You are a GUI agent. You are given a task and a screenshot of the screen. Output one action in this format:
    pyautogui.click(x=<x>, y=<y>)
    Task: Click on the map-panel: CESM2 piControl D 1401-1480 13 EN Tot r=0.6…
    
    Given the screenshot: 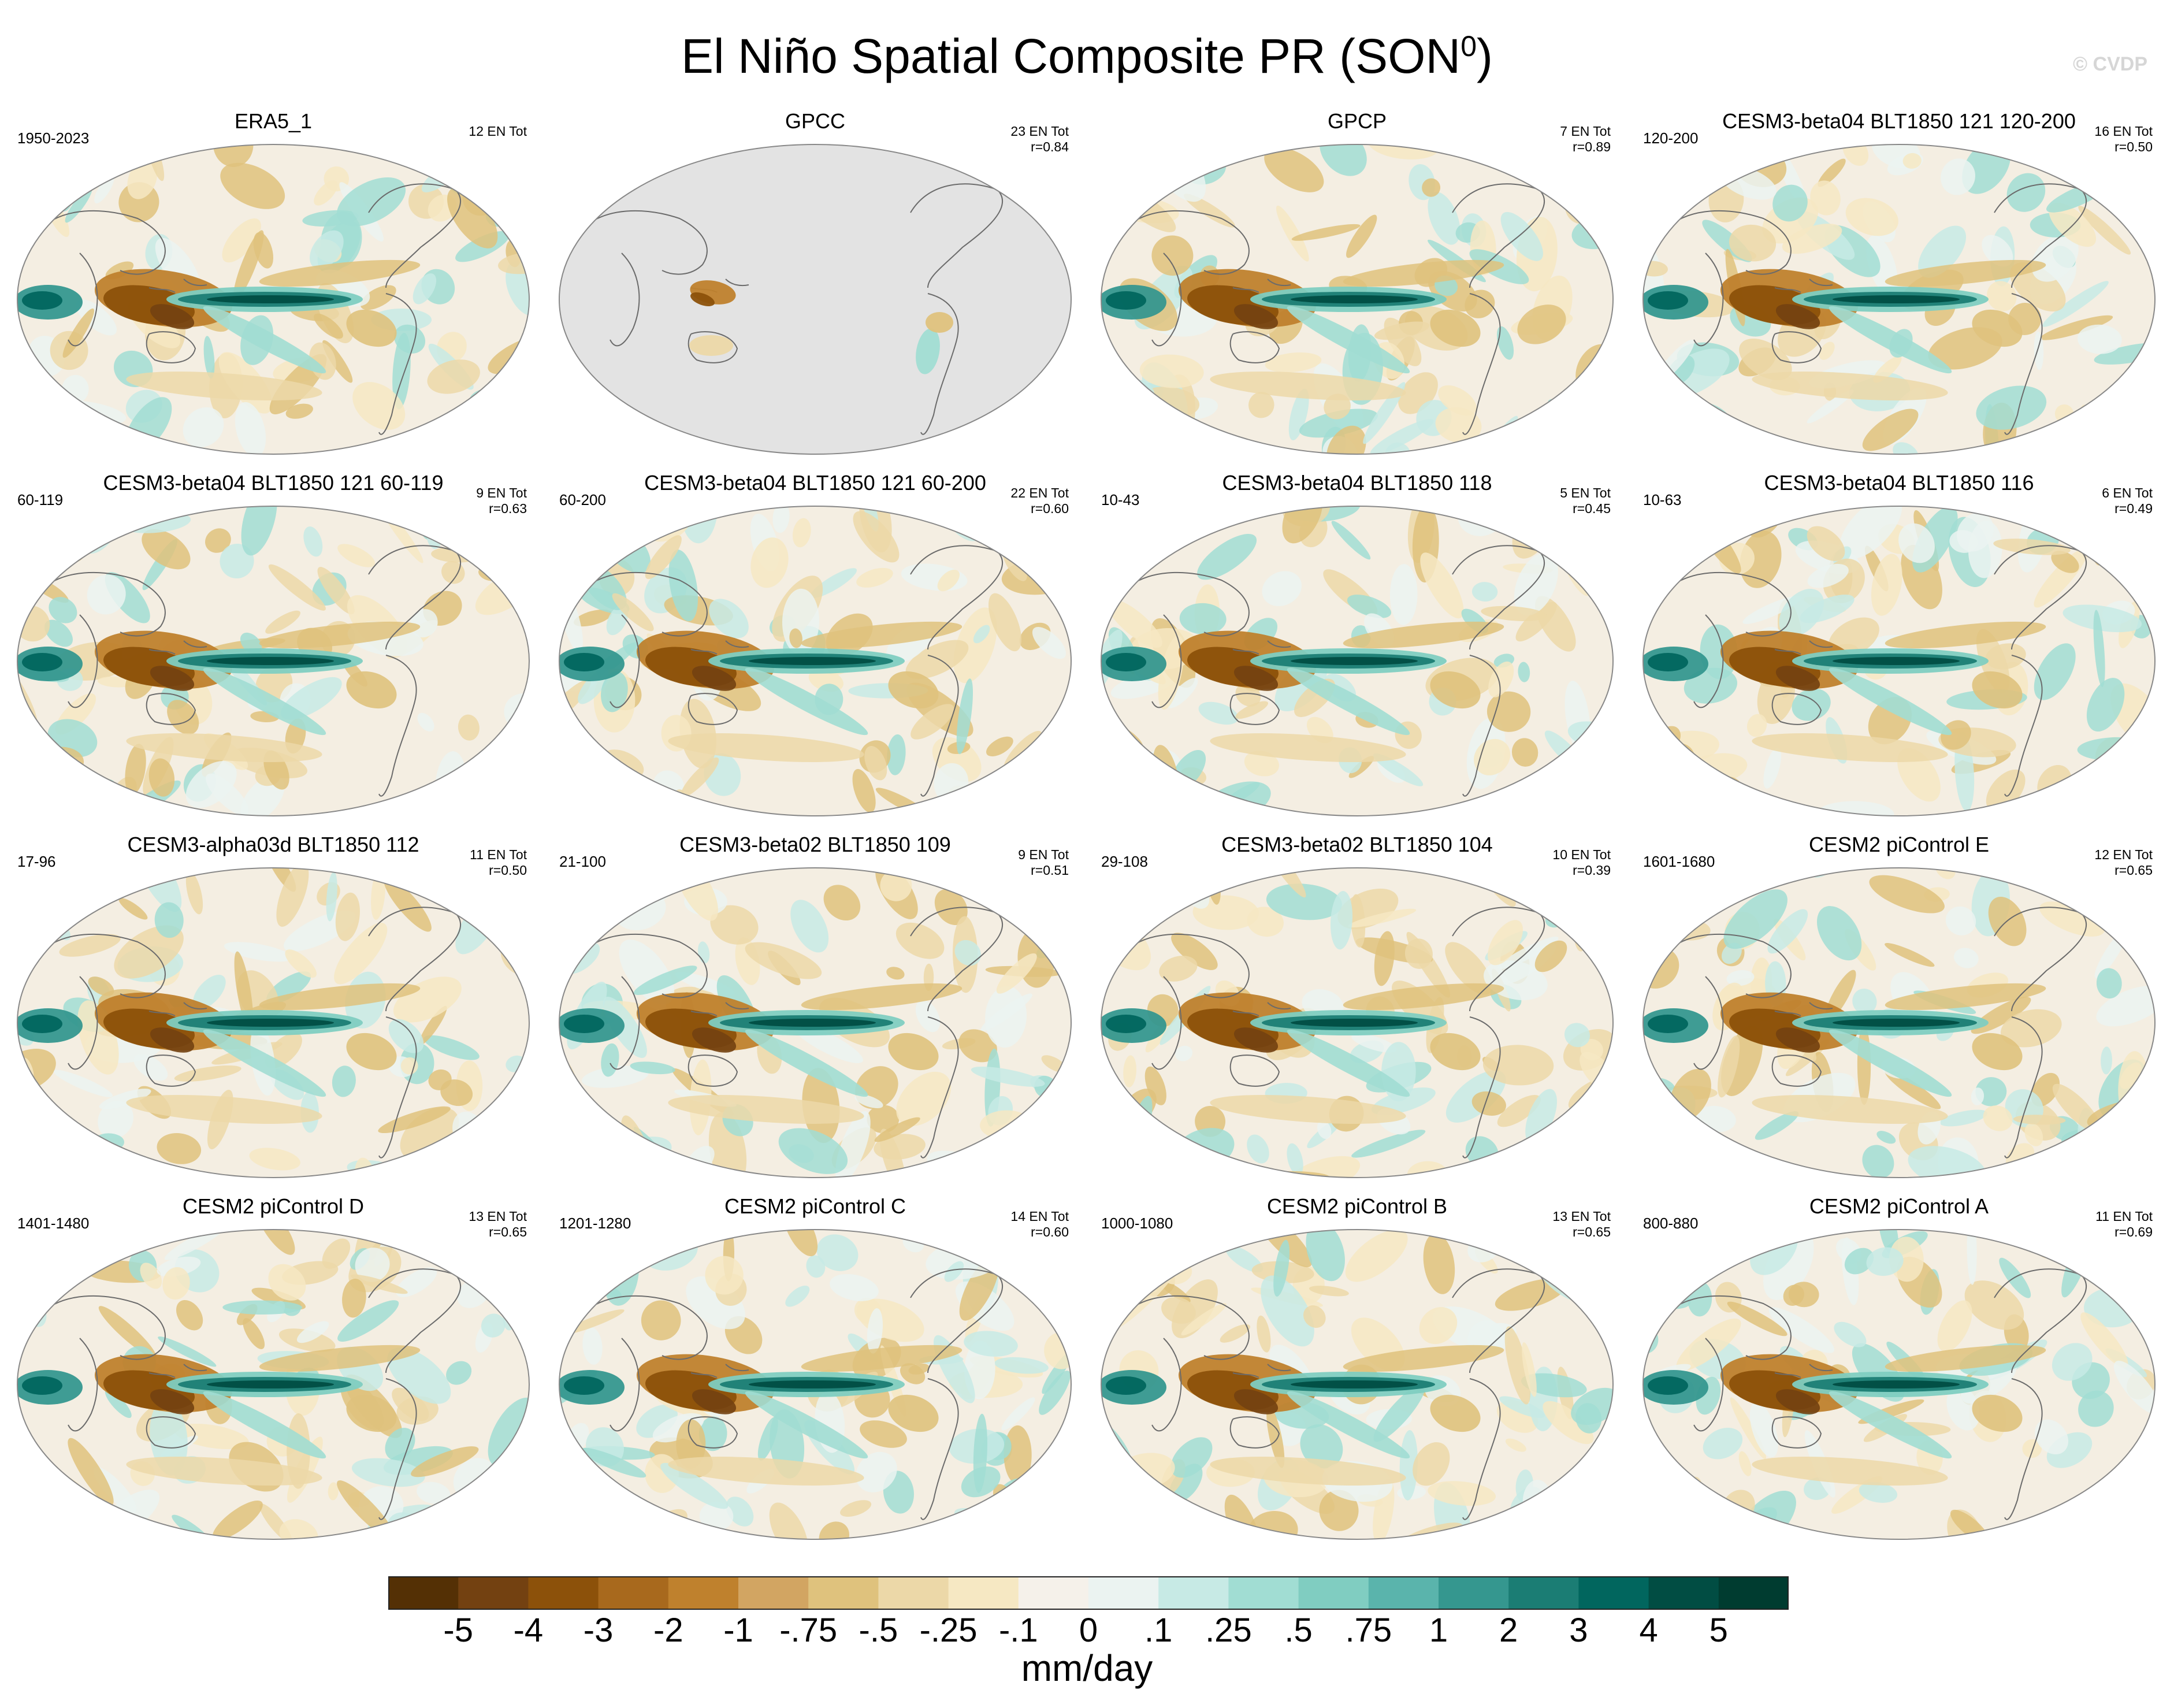 What is the action you would take?
    pyautogui.click(x=273, y=1373)
    